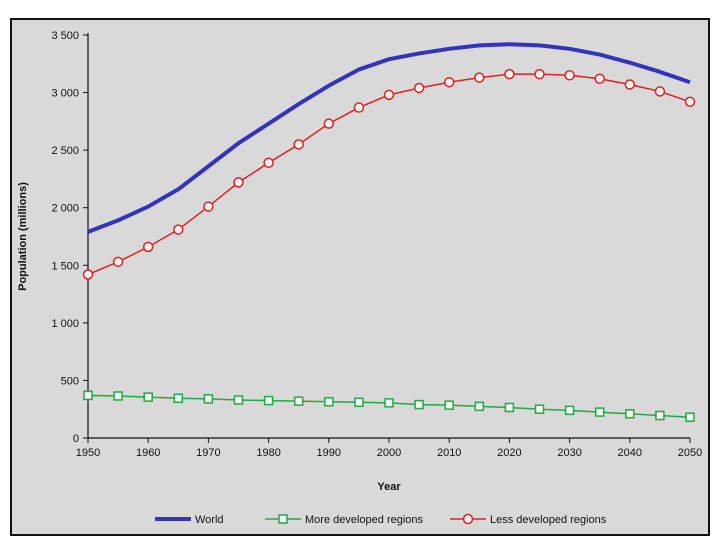 This screenshot has width=721, height=547. What do you see at coordinates (283, 519) in the screenshot?
I see `legend-marker-more-developed-regions` at bounding box center [283, 519].